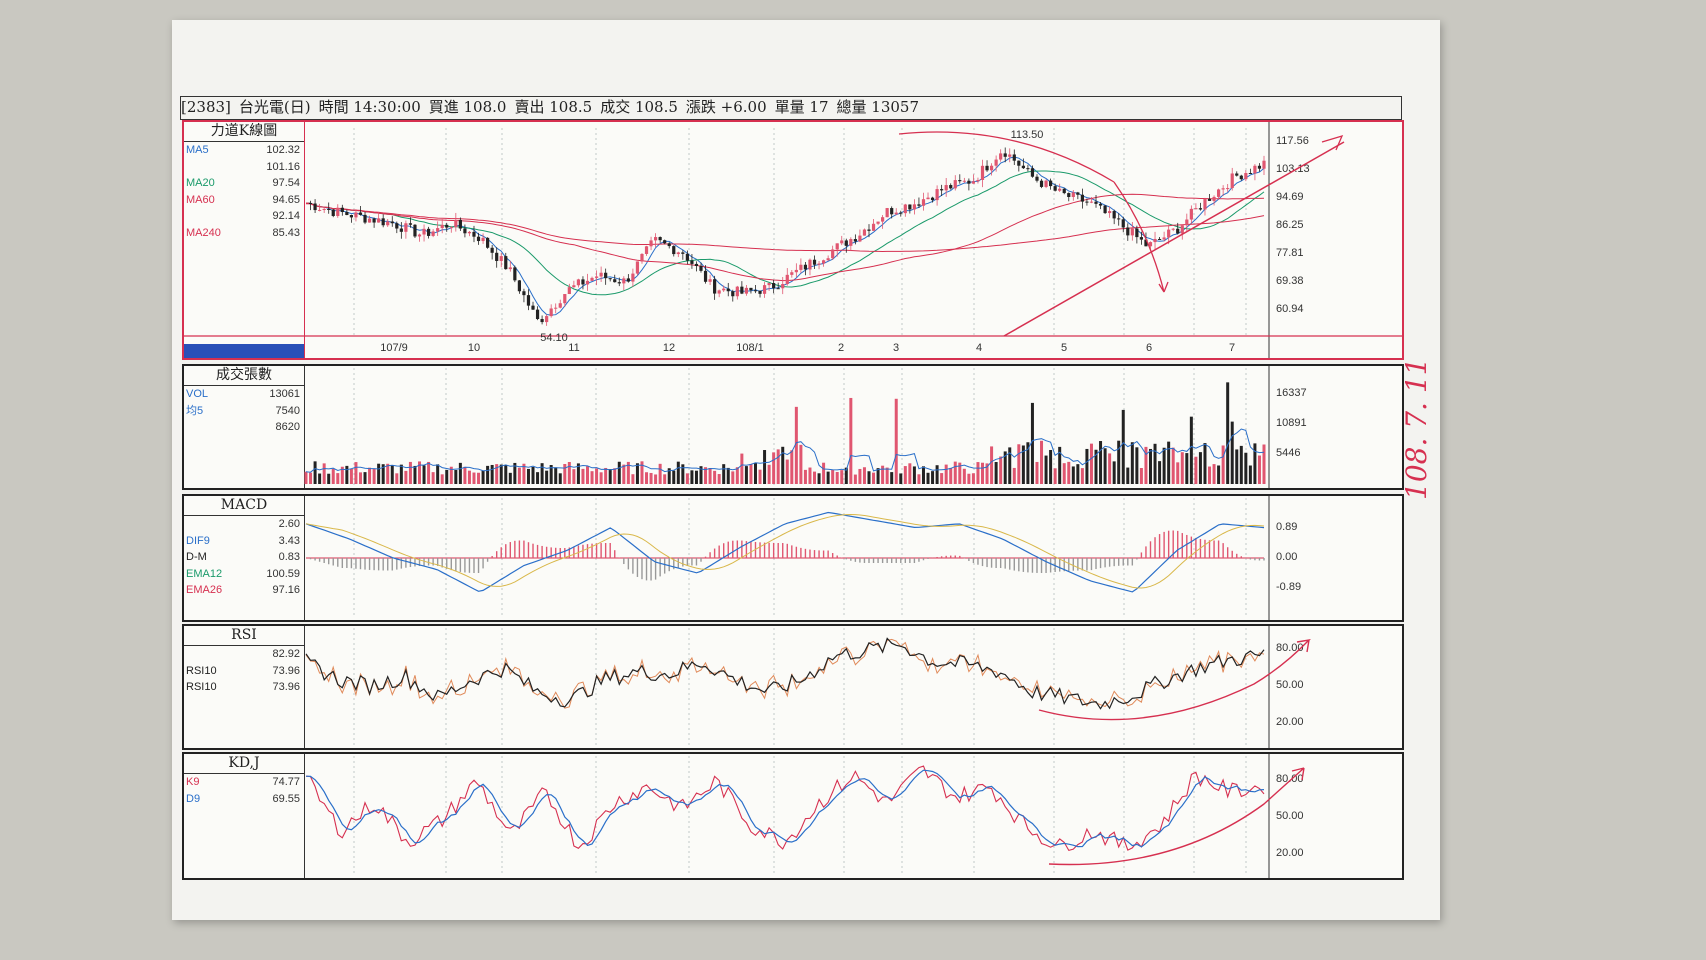 The height and width of the screenshot is (960, 1706). I want to click on k-x-tick: 4, so click(979, 348).